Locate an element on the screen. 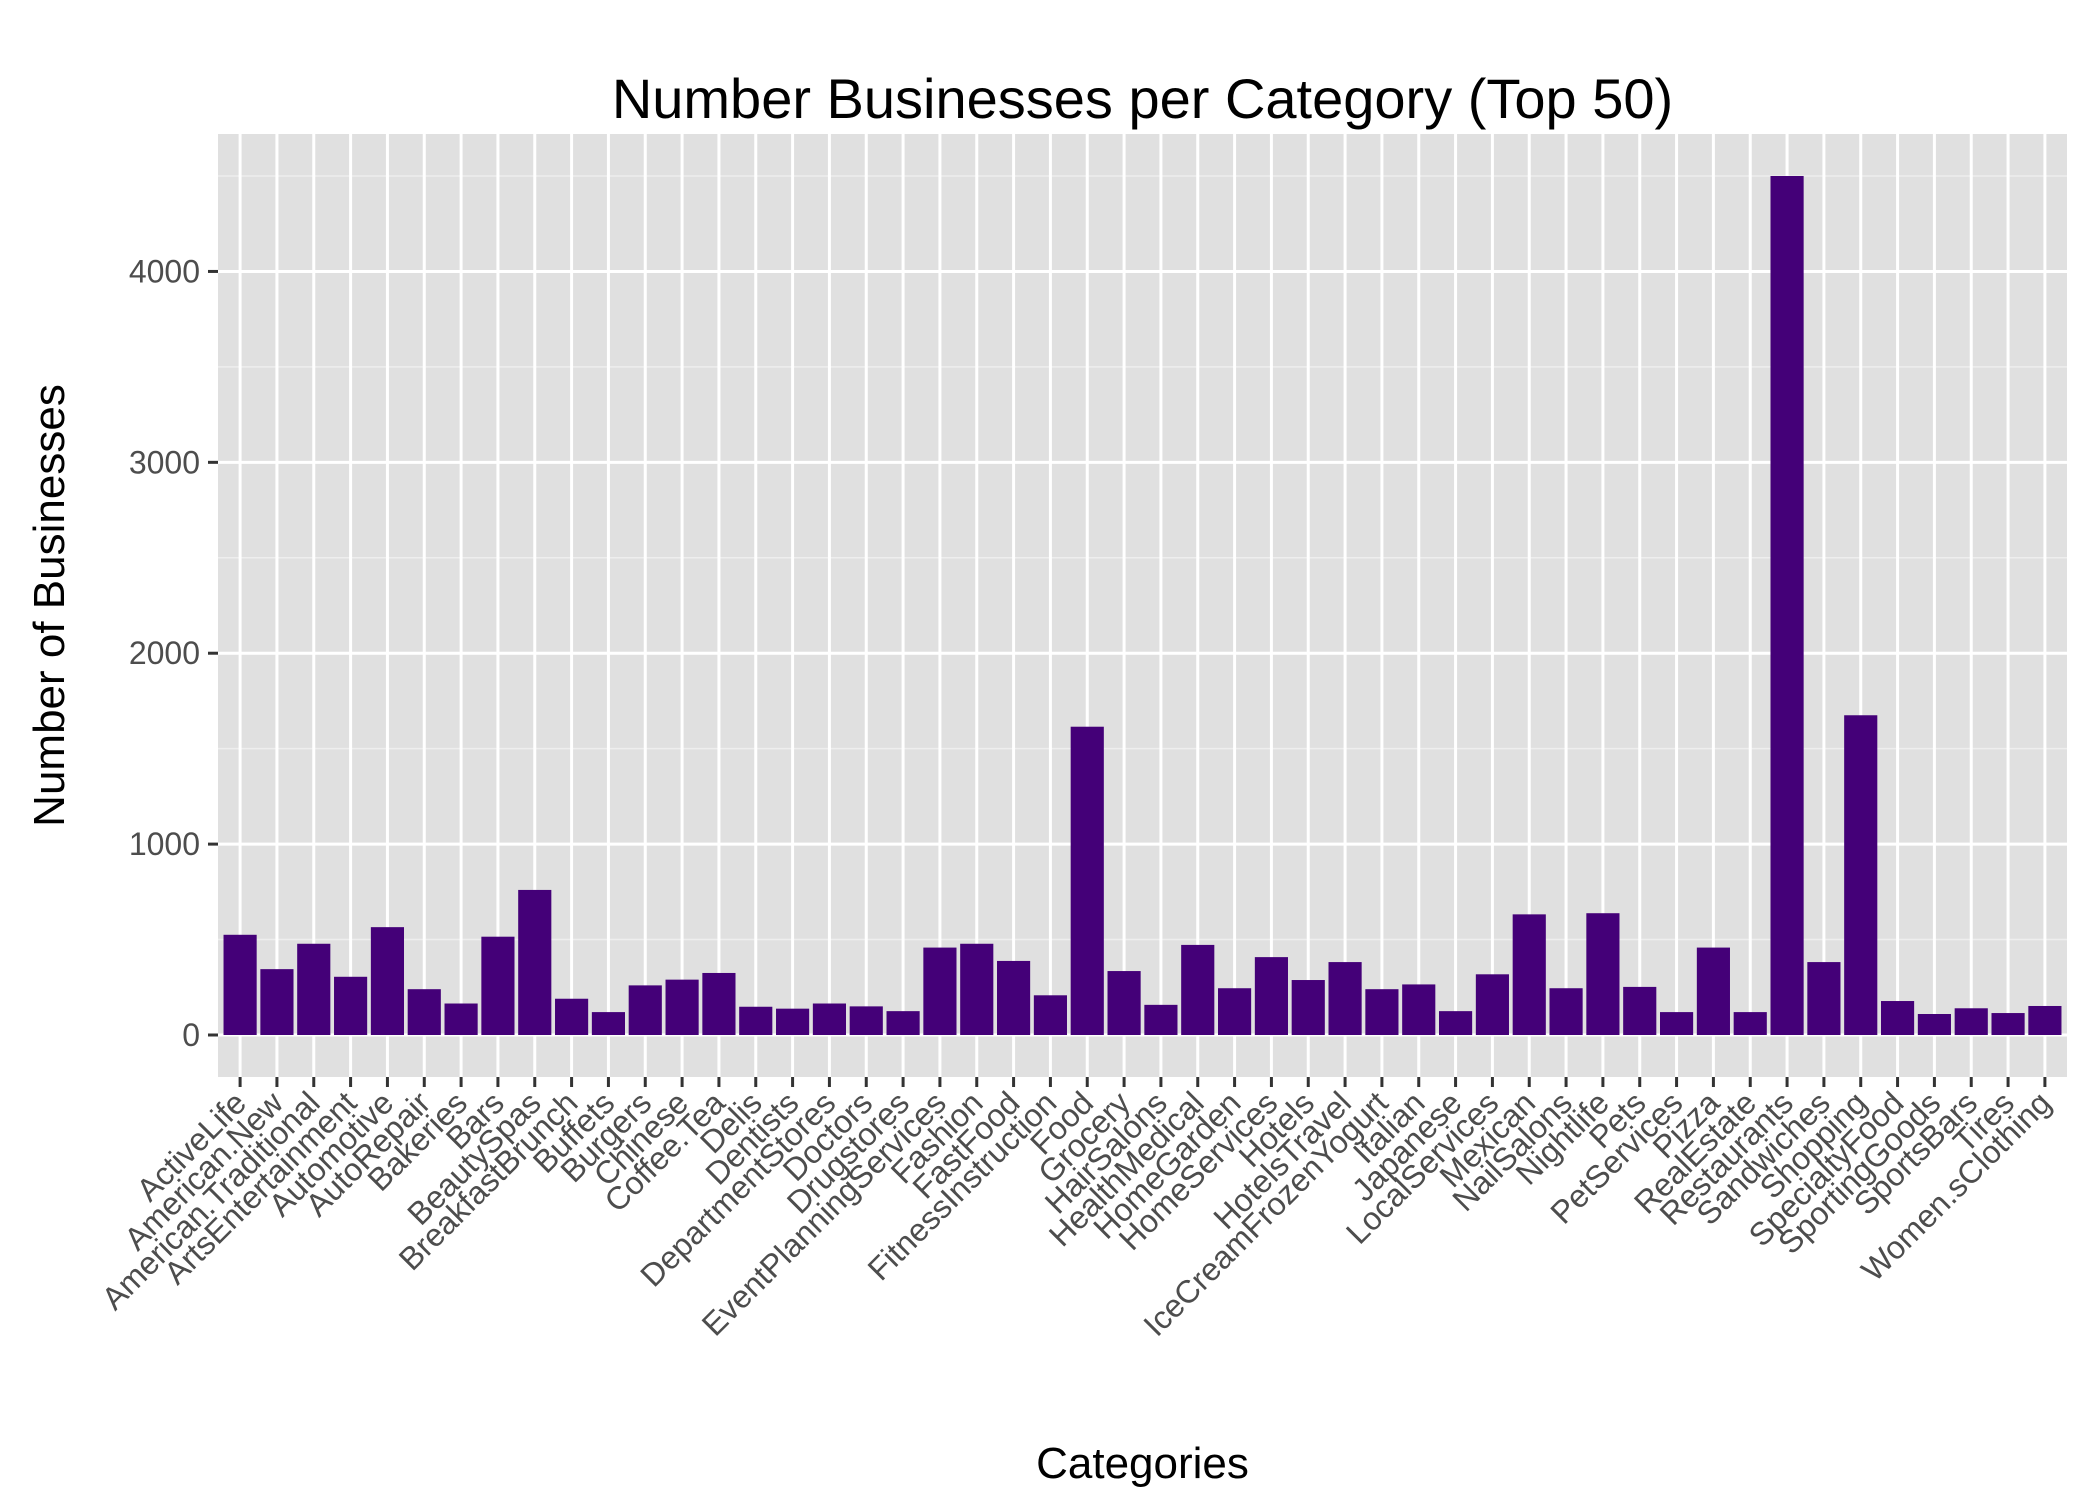 Image resolution: width=2100 pixels, height=1500 pixels. bar-Burgers is located at coordinates (645, 1010).